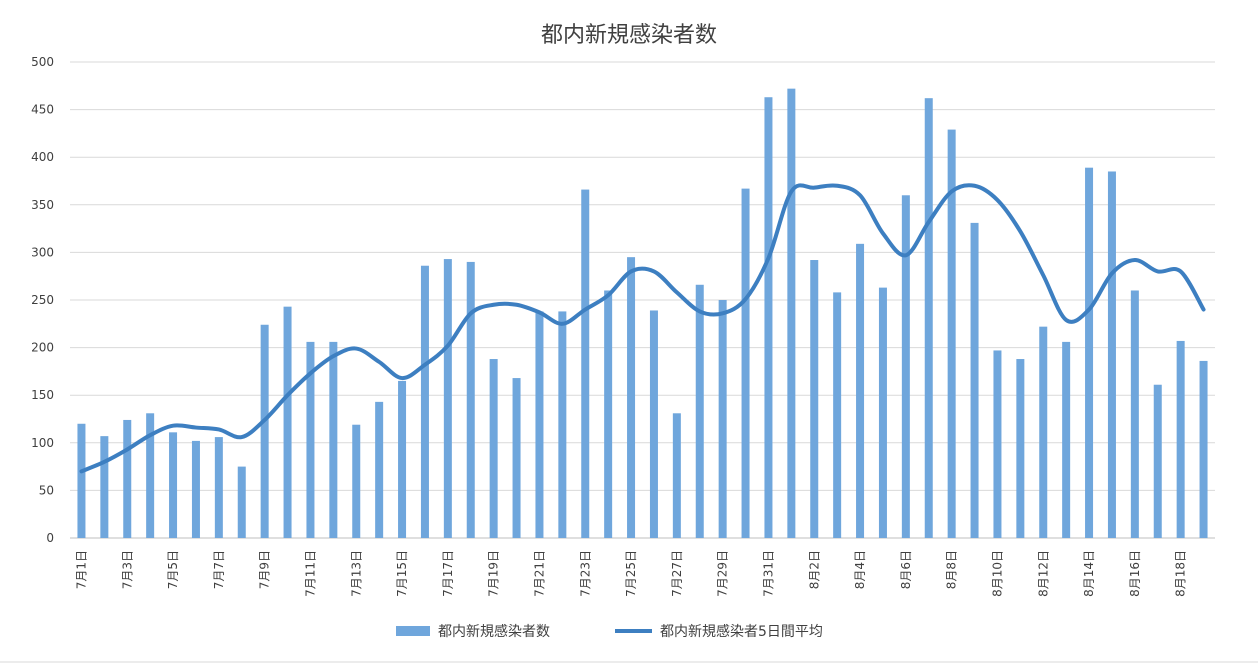  I want to click on x-tick-label: 7月13日, so click(356, 573).